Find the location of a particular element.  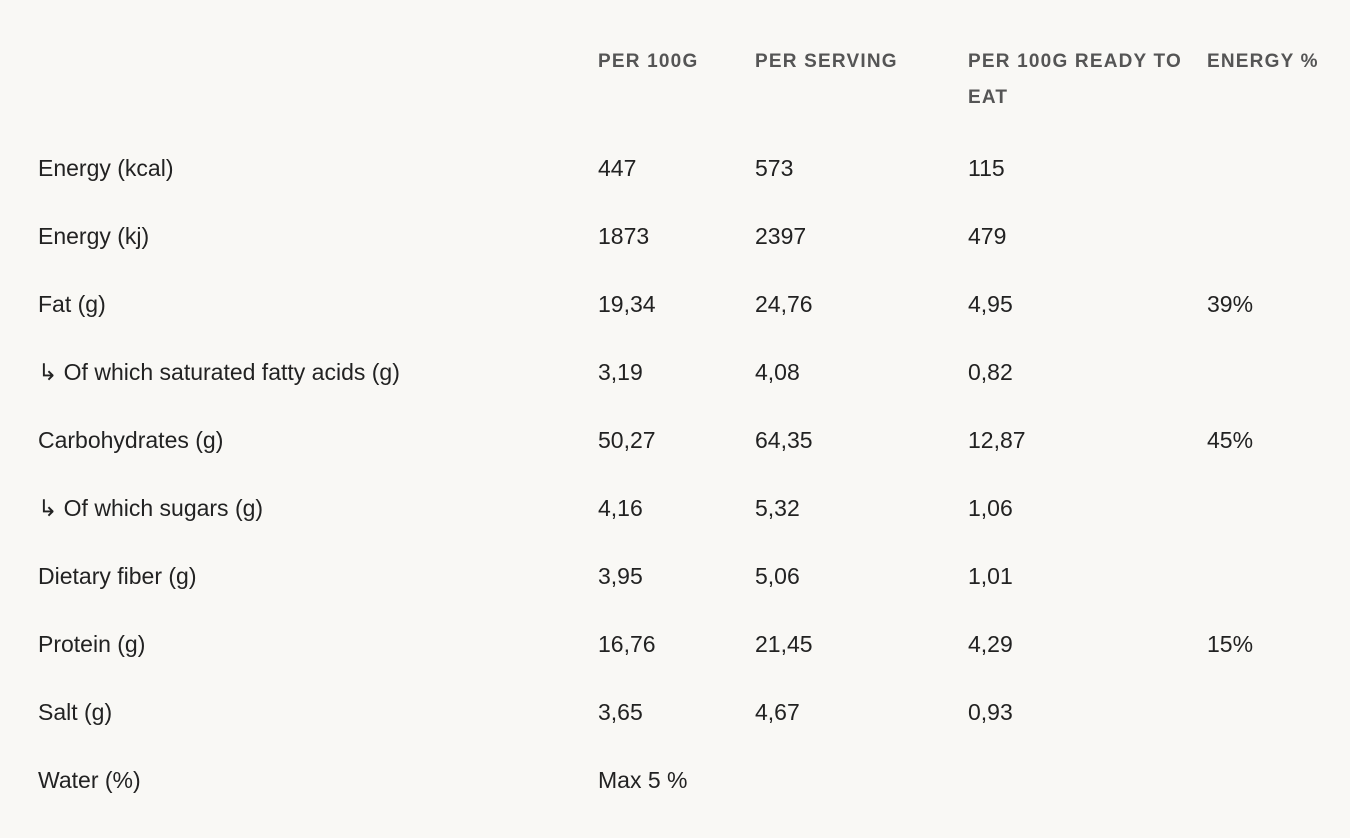

cell: 5,06 is located at coordinates (777, 576).